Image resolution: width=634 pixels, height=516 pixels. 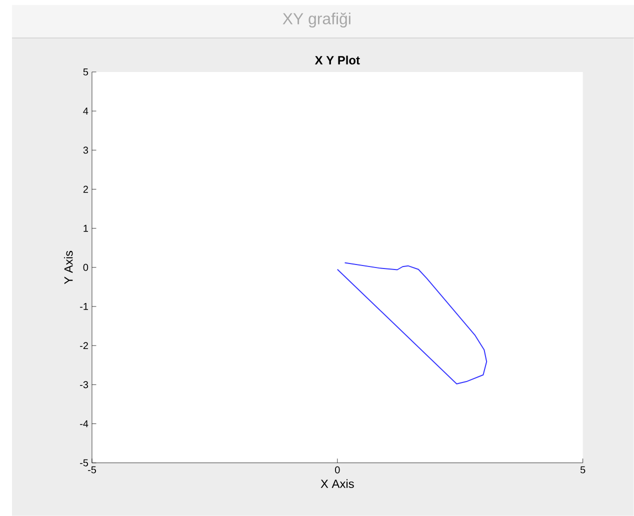 I want to click on y-tick-label: -4, so click(x=84, y=424).